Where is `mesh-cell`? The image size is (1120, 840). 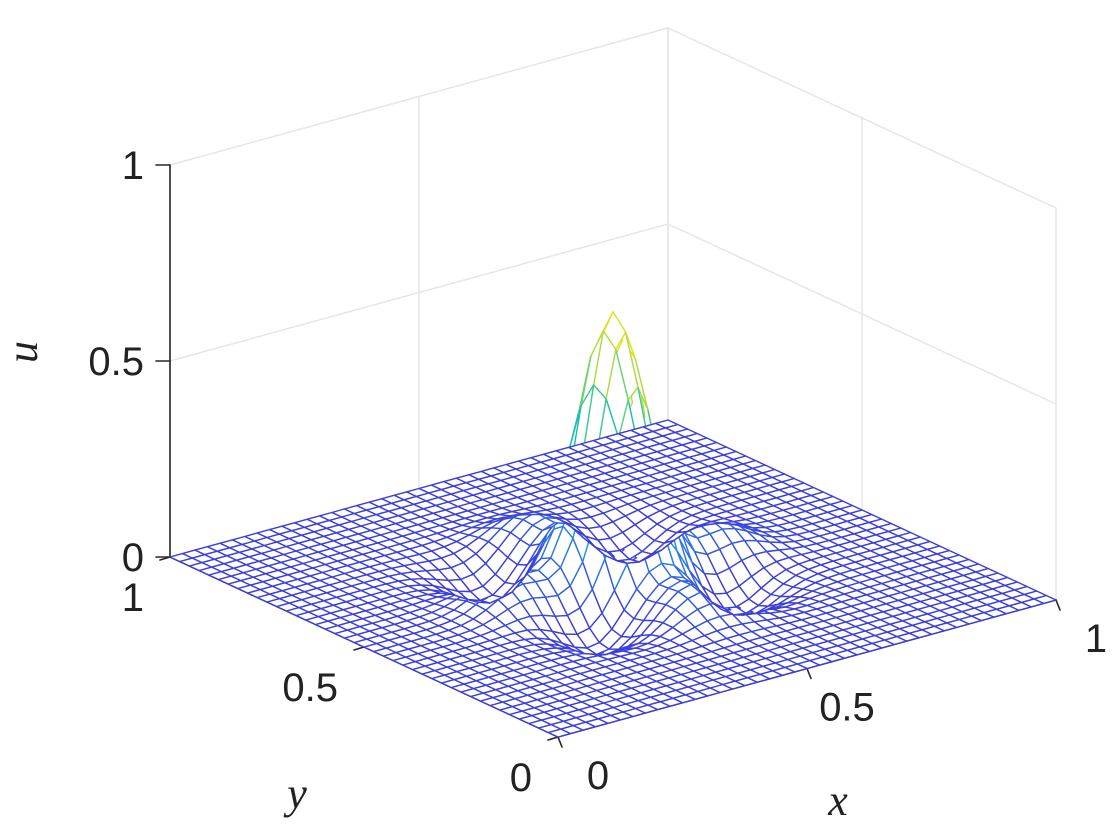
mesh-cell is located at coordinates (181, 557).